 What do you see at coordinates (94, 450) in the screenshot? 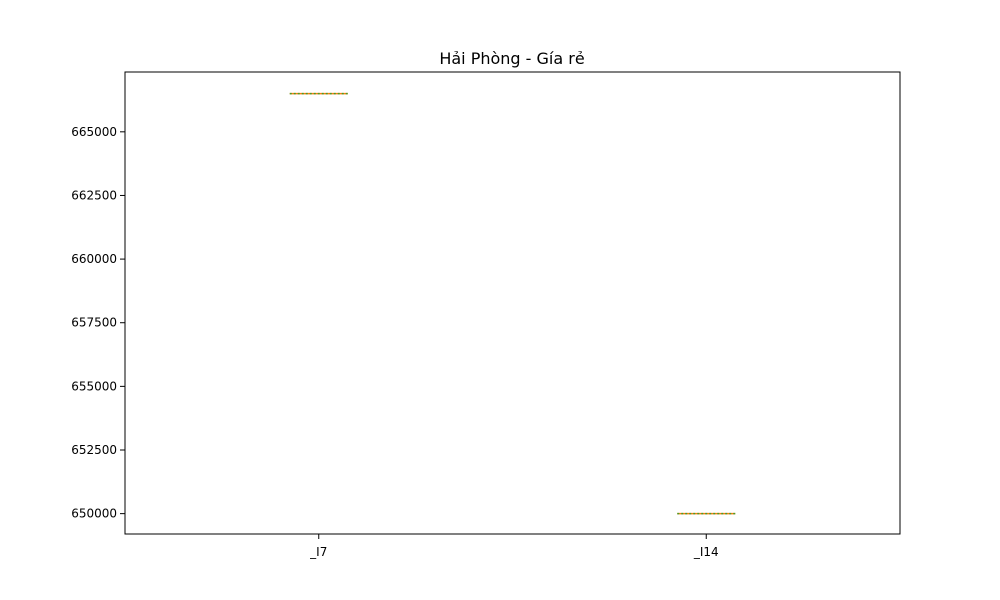
I see `y-tick-label: 652500` at bounding box center [94, 450].